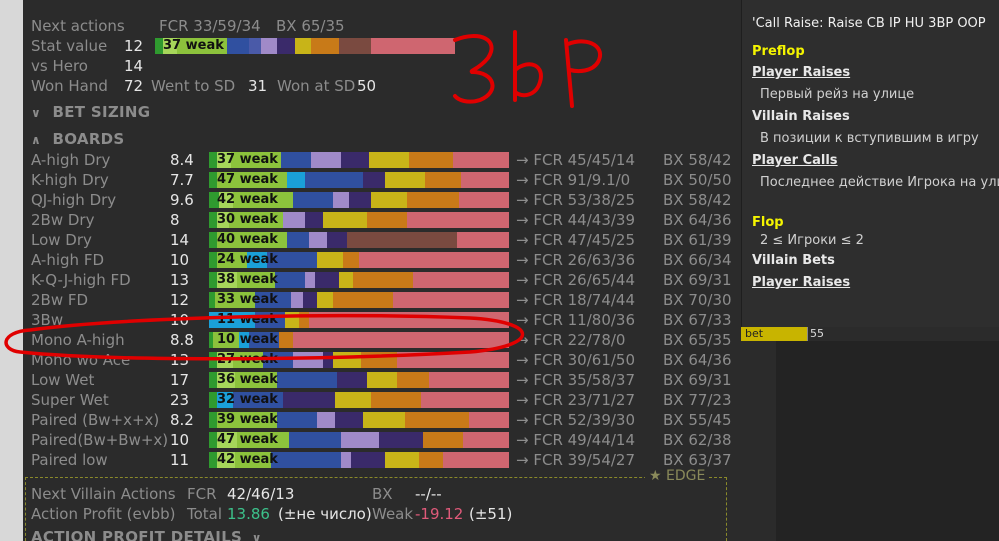  Describe the element at coordinates (697, 460) in the screenshot. I see `board-bx: BX 63/37` at that location.